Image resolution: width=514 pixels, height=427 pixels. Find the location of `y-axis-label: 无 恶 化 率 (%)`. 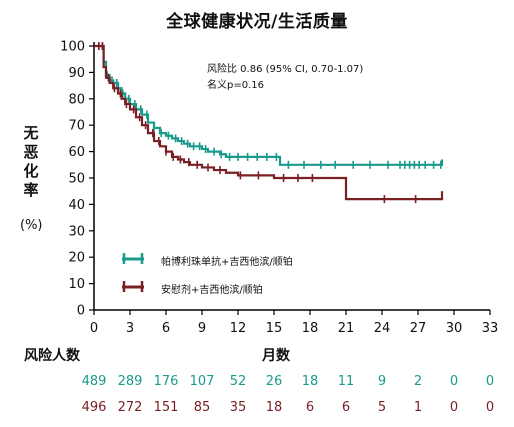

y-axis-label: 无 恶 化 率 (%) is located at coordinates (31, 179).